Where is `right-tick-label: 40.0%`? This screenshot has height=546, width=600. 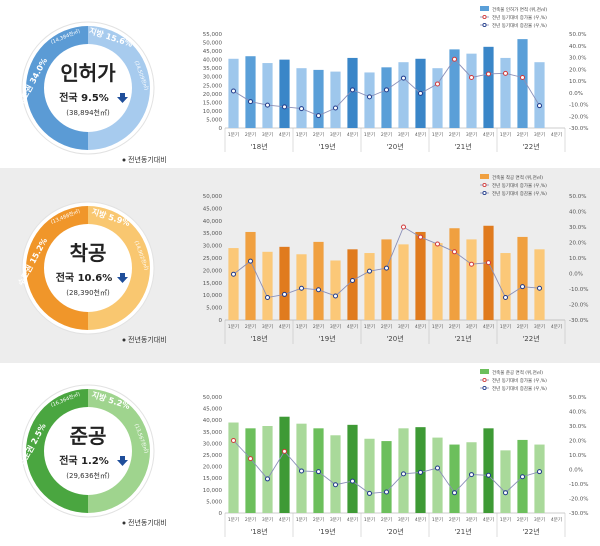 right-tick-label: 40.0% is located at coordinates (577, 413).